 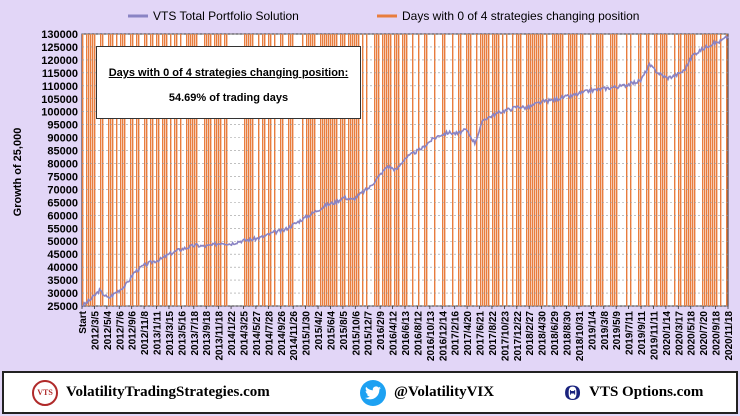 What do you see at coordinates (654, 335) in the screenshot?
I see `x-tick-label: 2019/11/11` at bounding box center [654, 335].